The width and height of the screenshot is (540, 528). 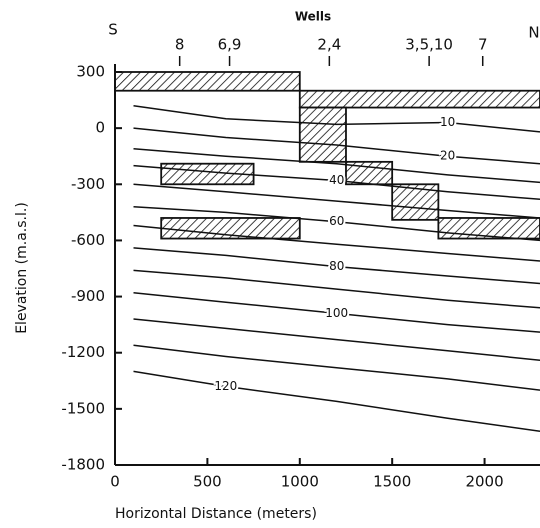 I want to click on y-tick-label: -1200, so click(x=83, y=352).